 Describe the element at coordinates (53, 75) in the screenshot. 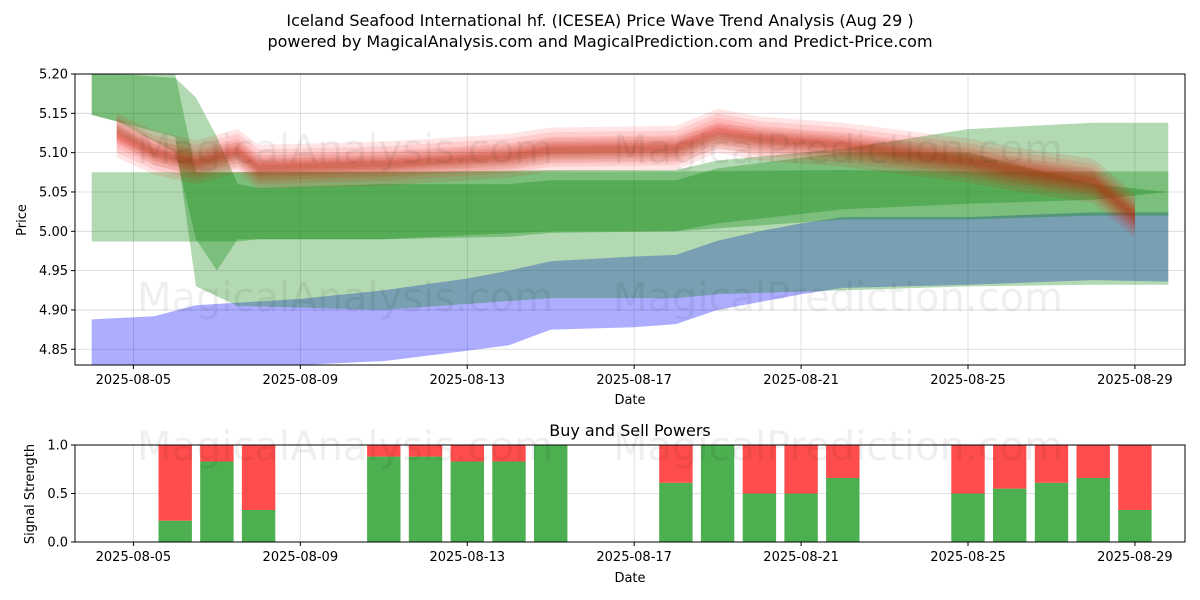

I see `price-y-tick-label: 5.20` at that location.